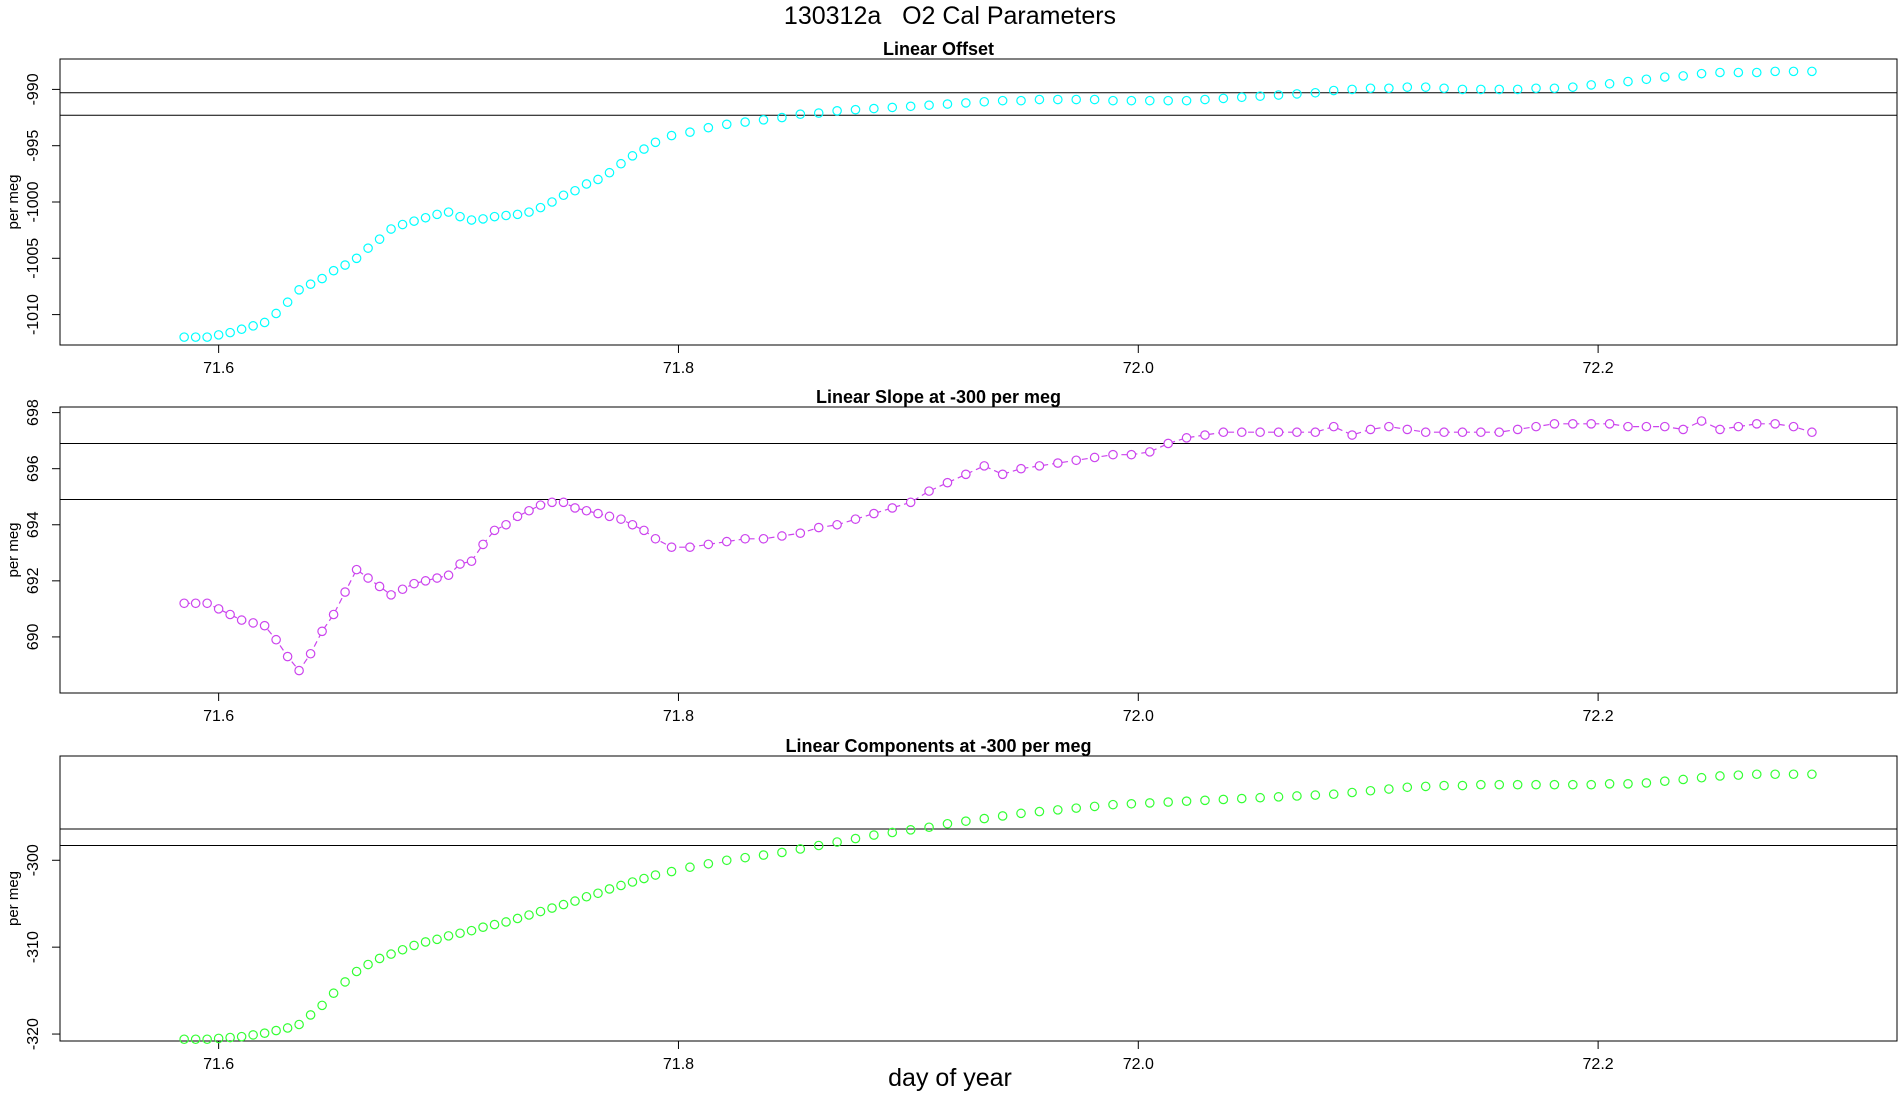 This screenshot has width=1900, height=1100. Describe the element at coordinates (33, 860) in the screenshot. I see `y-tick-label: -300` at that location.